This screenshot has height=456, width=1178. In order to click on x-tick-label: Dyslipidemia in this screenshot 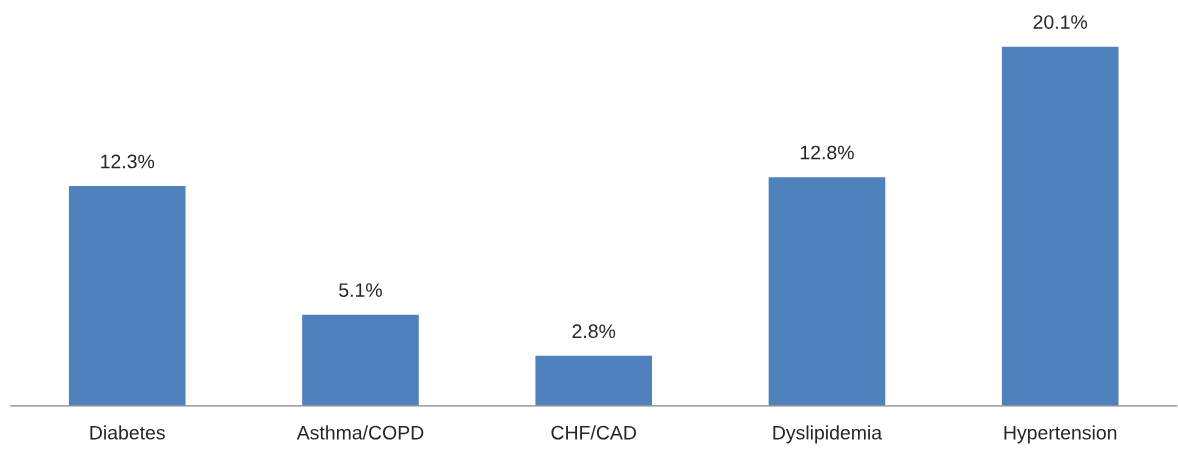, I will do `click(828, 434)`.